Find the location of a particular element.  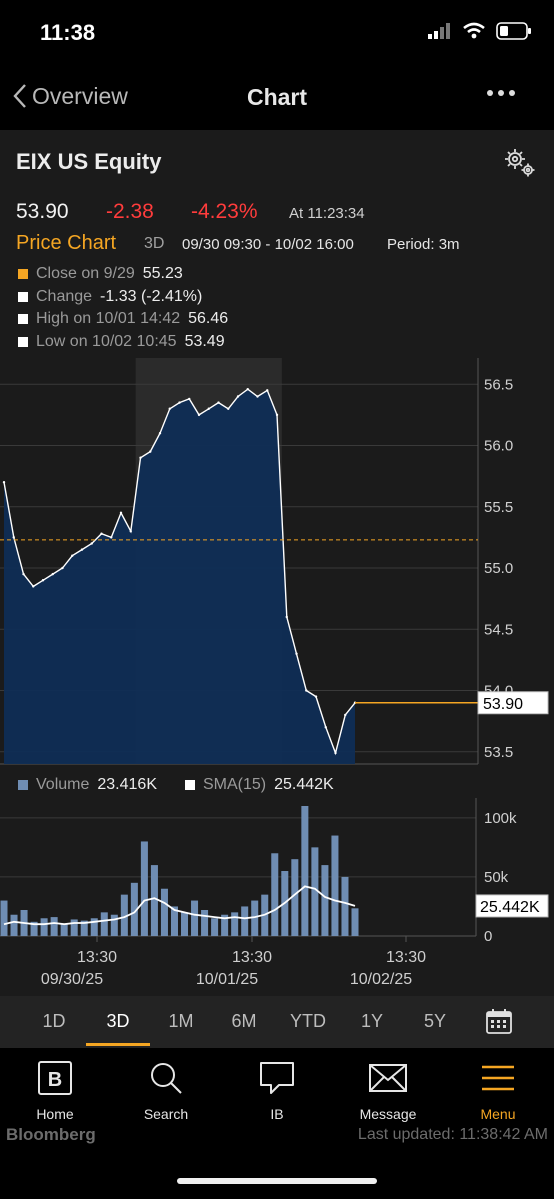

range-3d-button: 3D is located at coordinates (118, 1021).